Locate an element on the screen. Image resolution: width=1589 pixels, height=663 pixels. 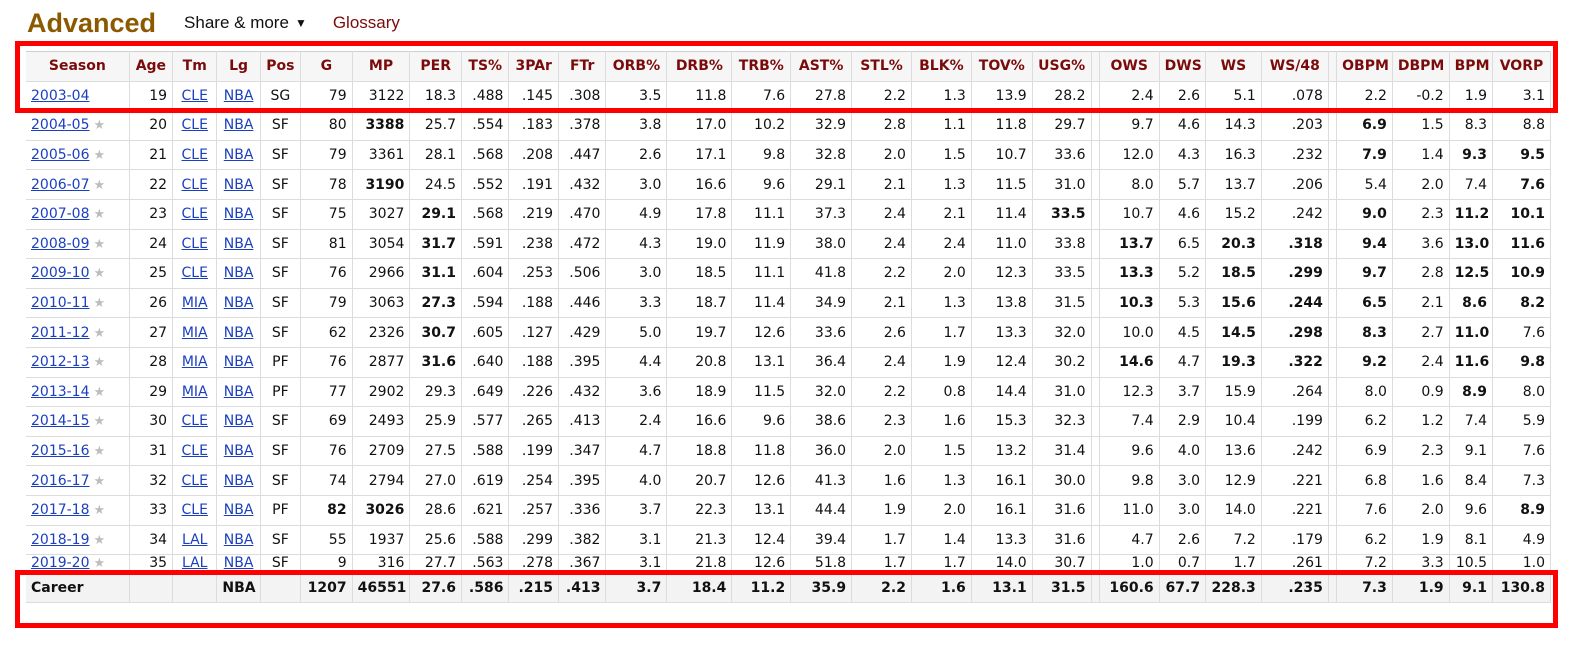
column-header: BLK% is located at coordinates (941, 66).